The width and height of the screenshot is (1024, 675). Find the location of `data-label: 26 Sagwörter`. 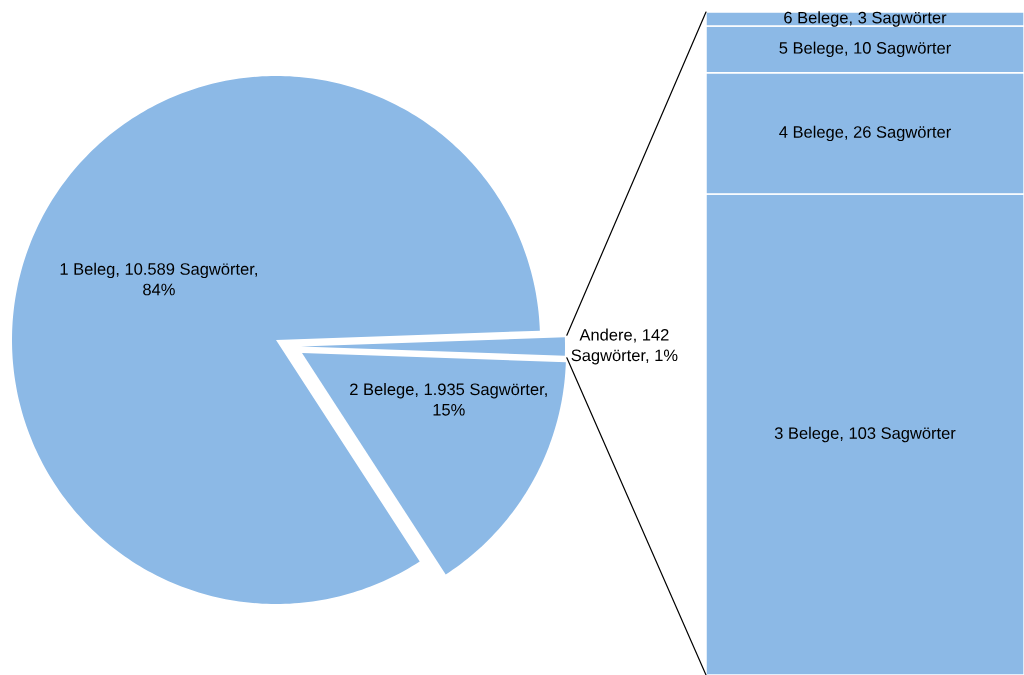

data-label: 26 Sagwörter is located at coordinates (902, 134).